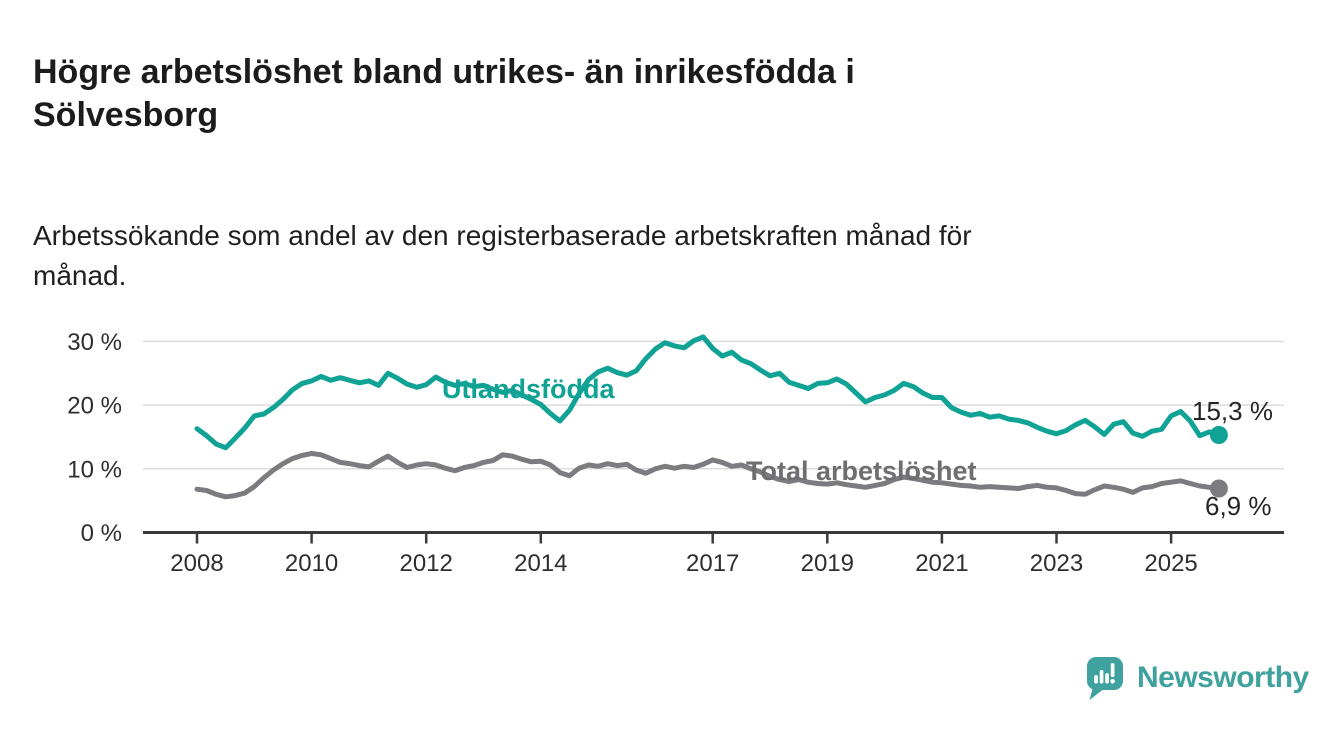 The image size is (1340, 734). I want to click on x-tick-label: 2023, so click(1056, 563).